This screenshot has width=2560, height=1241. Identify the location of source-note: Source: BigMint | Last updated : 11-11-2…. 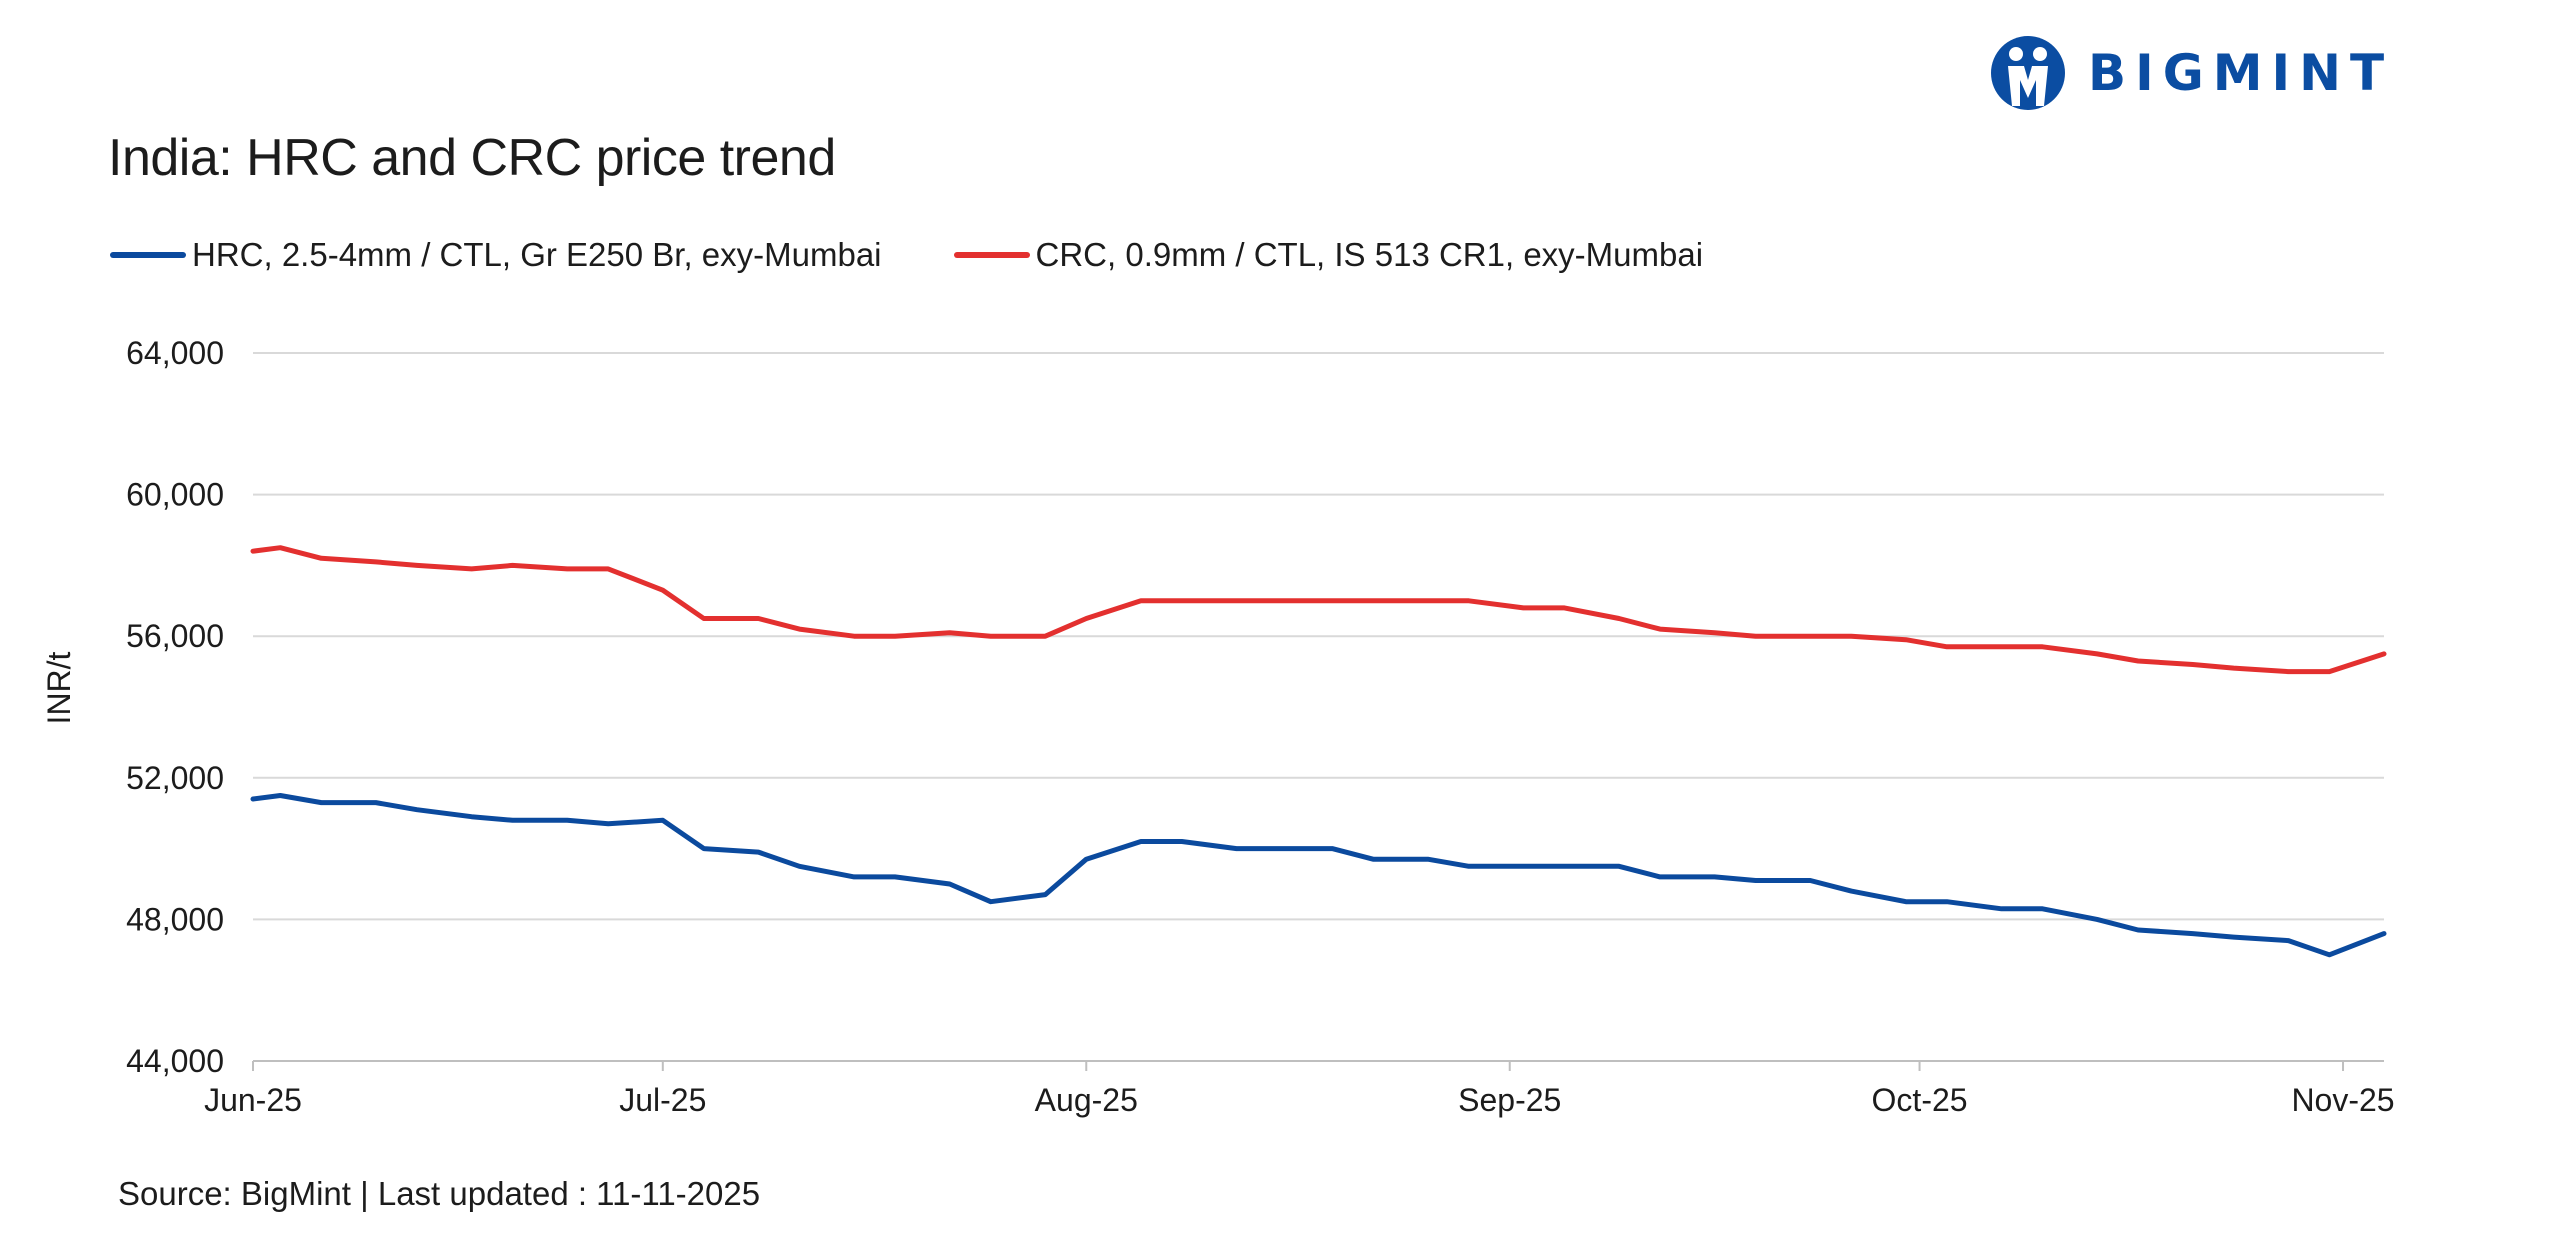
(439, 1193).